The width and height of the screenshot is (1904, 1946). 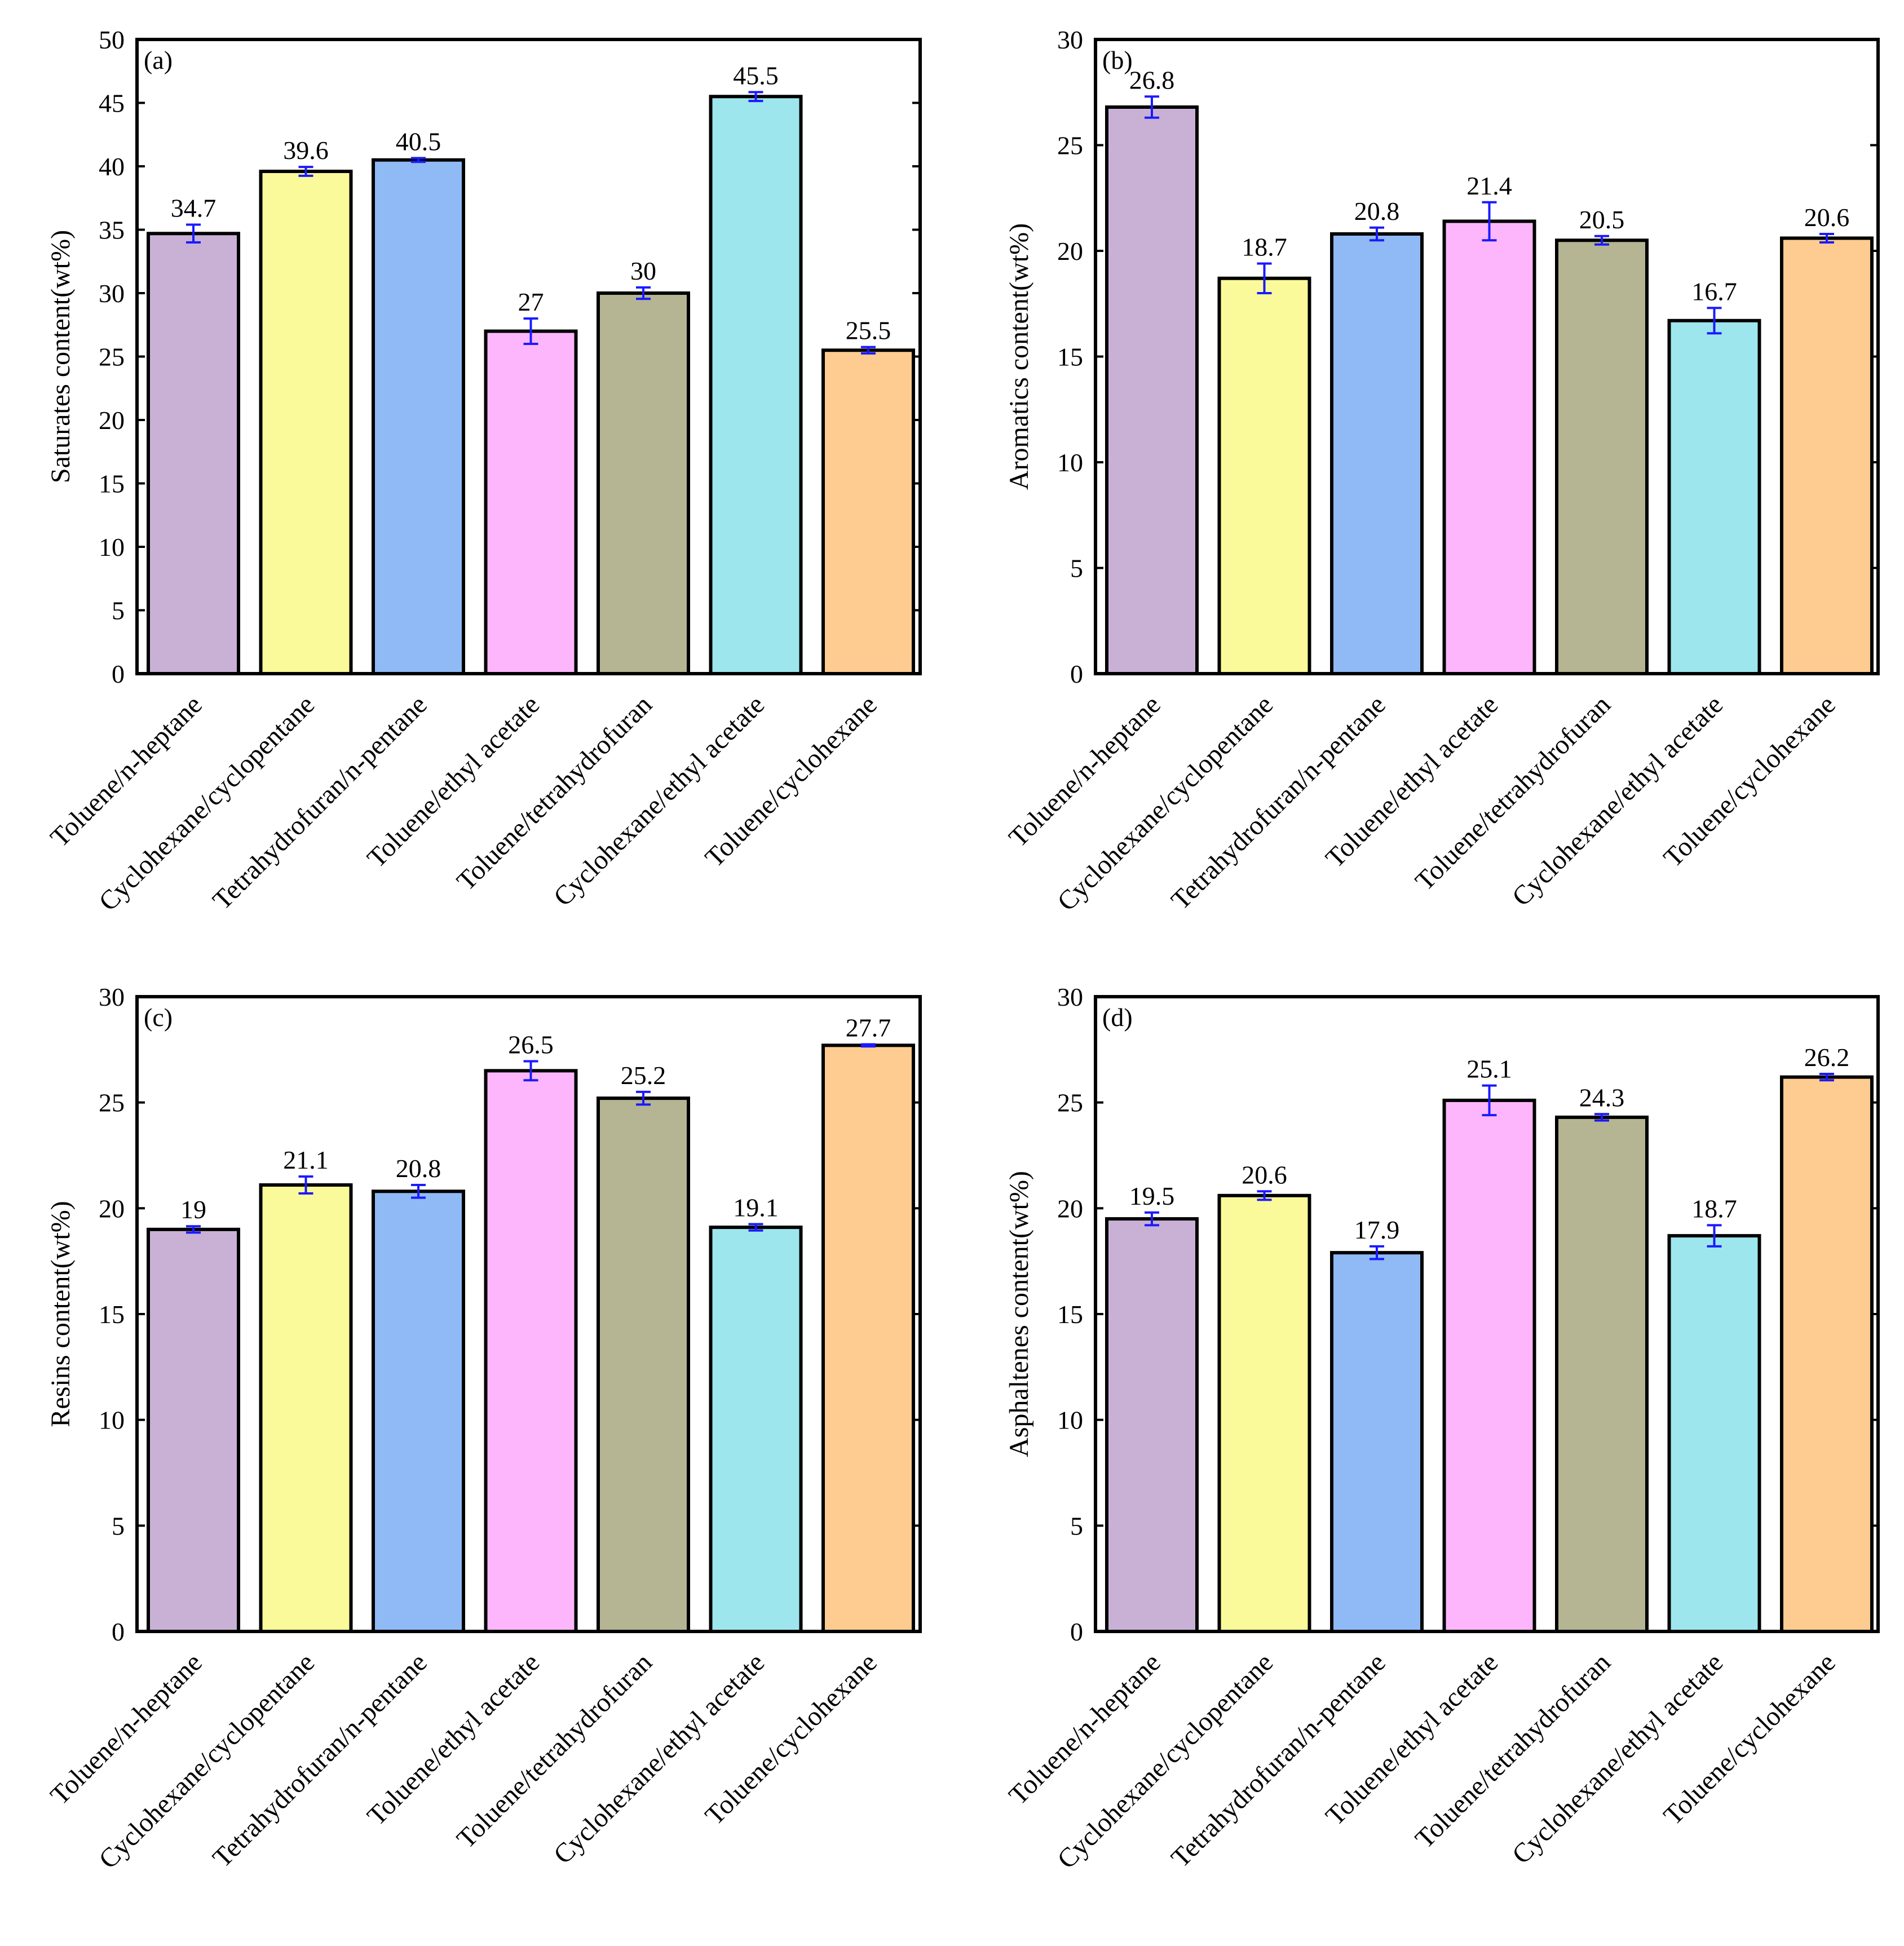 I want to click on data-label: 19.1, so click(x=756, y=1207).